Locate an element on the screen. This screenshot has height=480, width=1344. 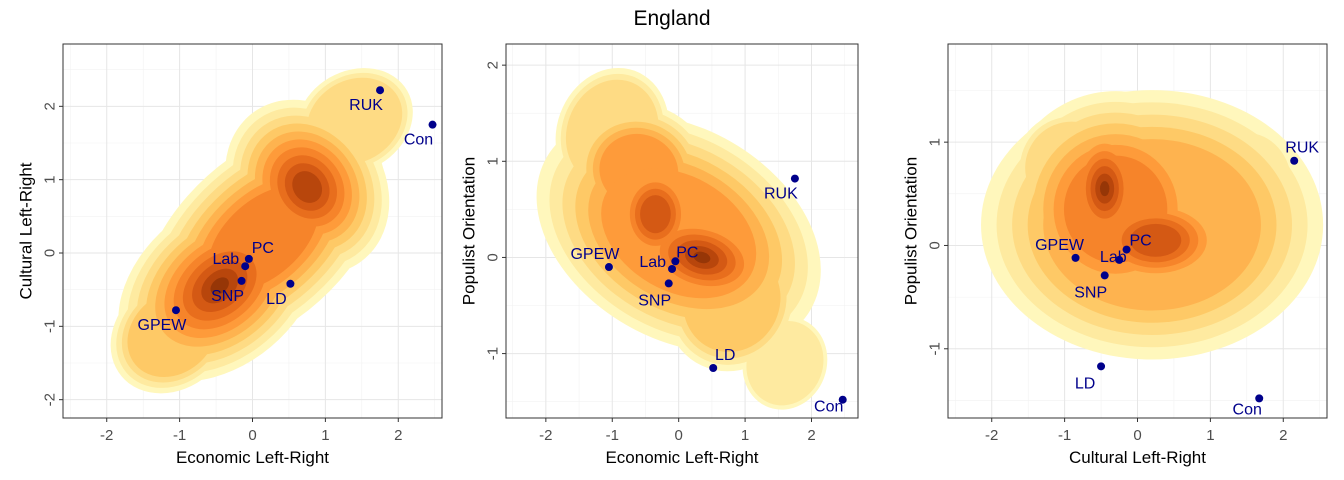
party-points: RUK GPEW PC Lab SNP LD Con is located at coordinates (708, 295).